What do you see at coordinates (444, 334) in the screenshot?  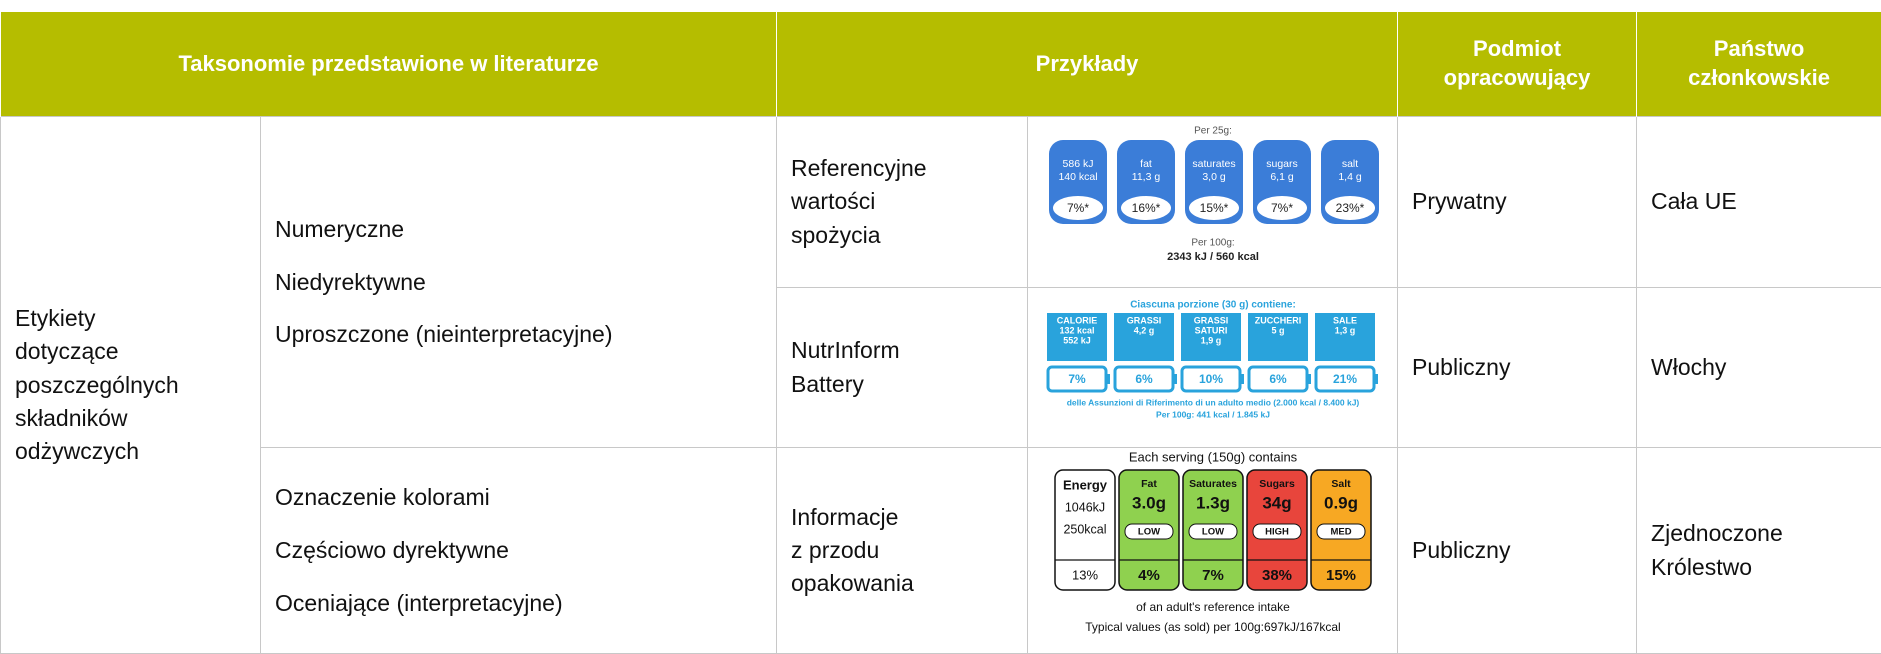 I see `text-line: Uproszczone (nieinterpretacyjne)` at bounding box center [444, 334].